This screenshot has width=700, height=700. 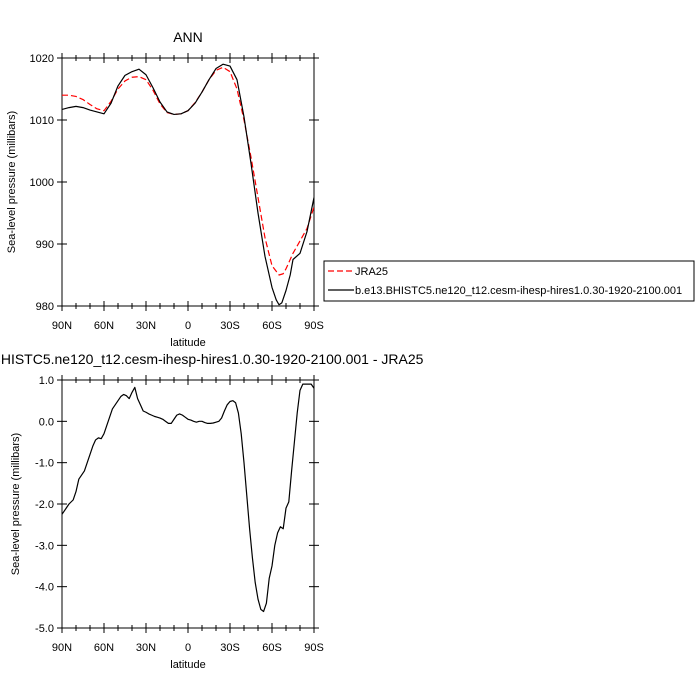 What do you see at coordinates (45, 245) in the screenshot?
I see `y-tick-label: 990` at bounding box center [45, 245].